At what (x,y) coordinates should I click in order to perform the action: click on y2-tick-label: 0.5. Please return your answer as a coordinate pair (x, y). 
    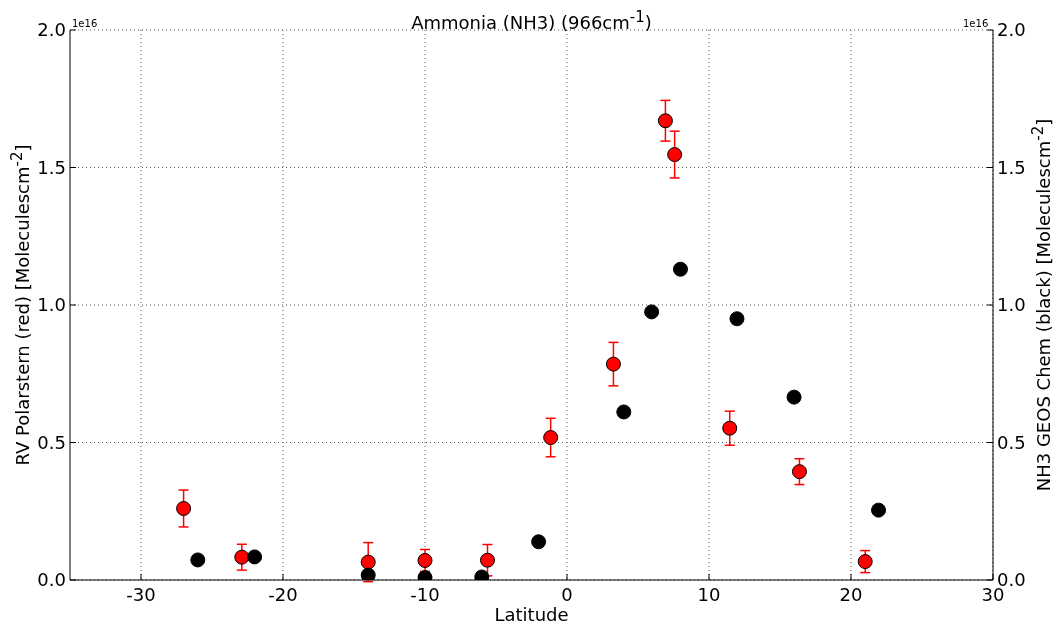
    Looking at the image, I should click on (1011, 442).